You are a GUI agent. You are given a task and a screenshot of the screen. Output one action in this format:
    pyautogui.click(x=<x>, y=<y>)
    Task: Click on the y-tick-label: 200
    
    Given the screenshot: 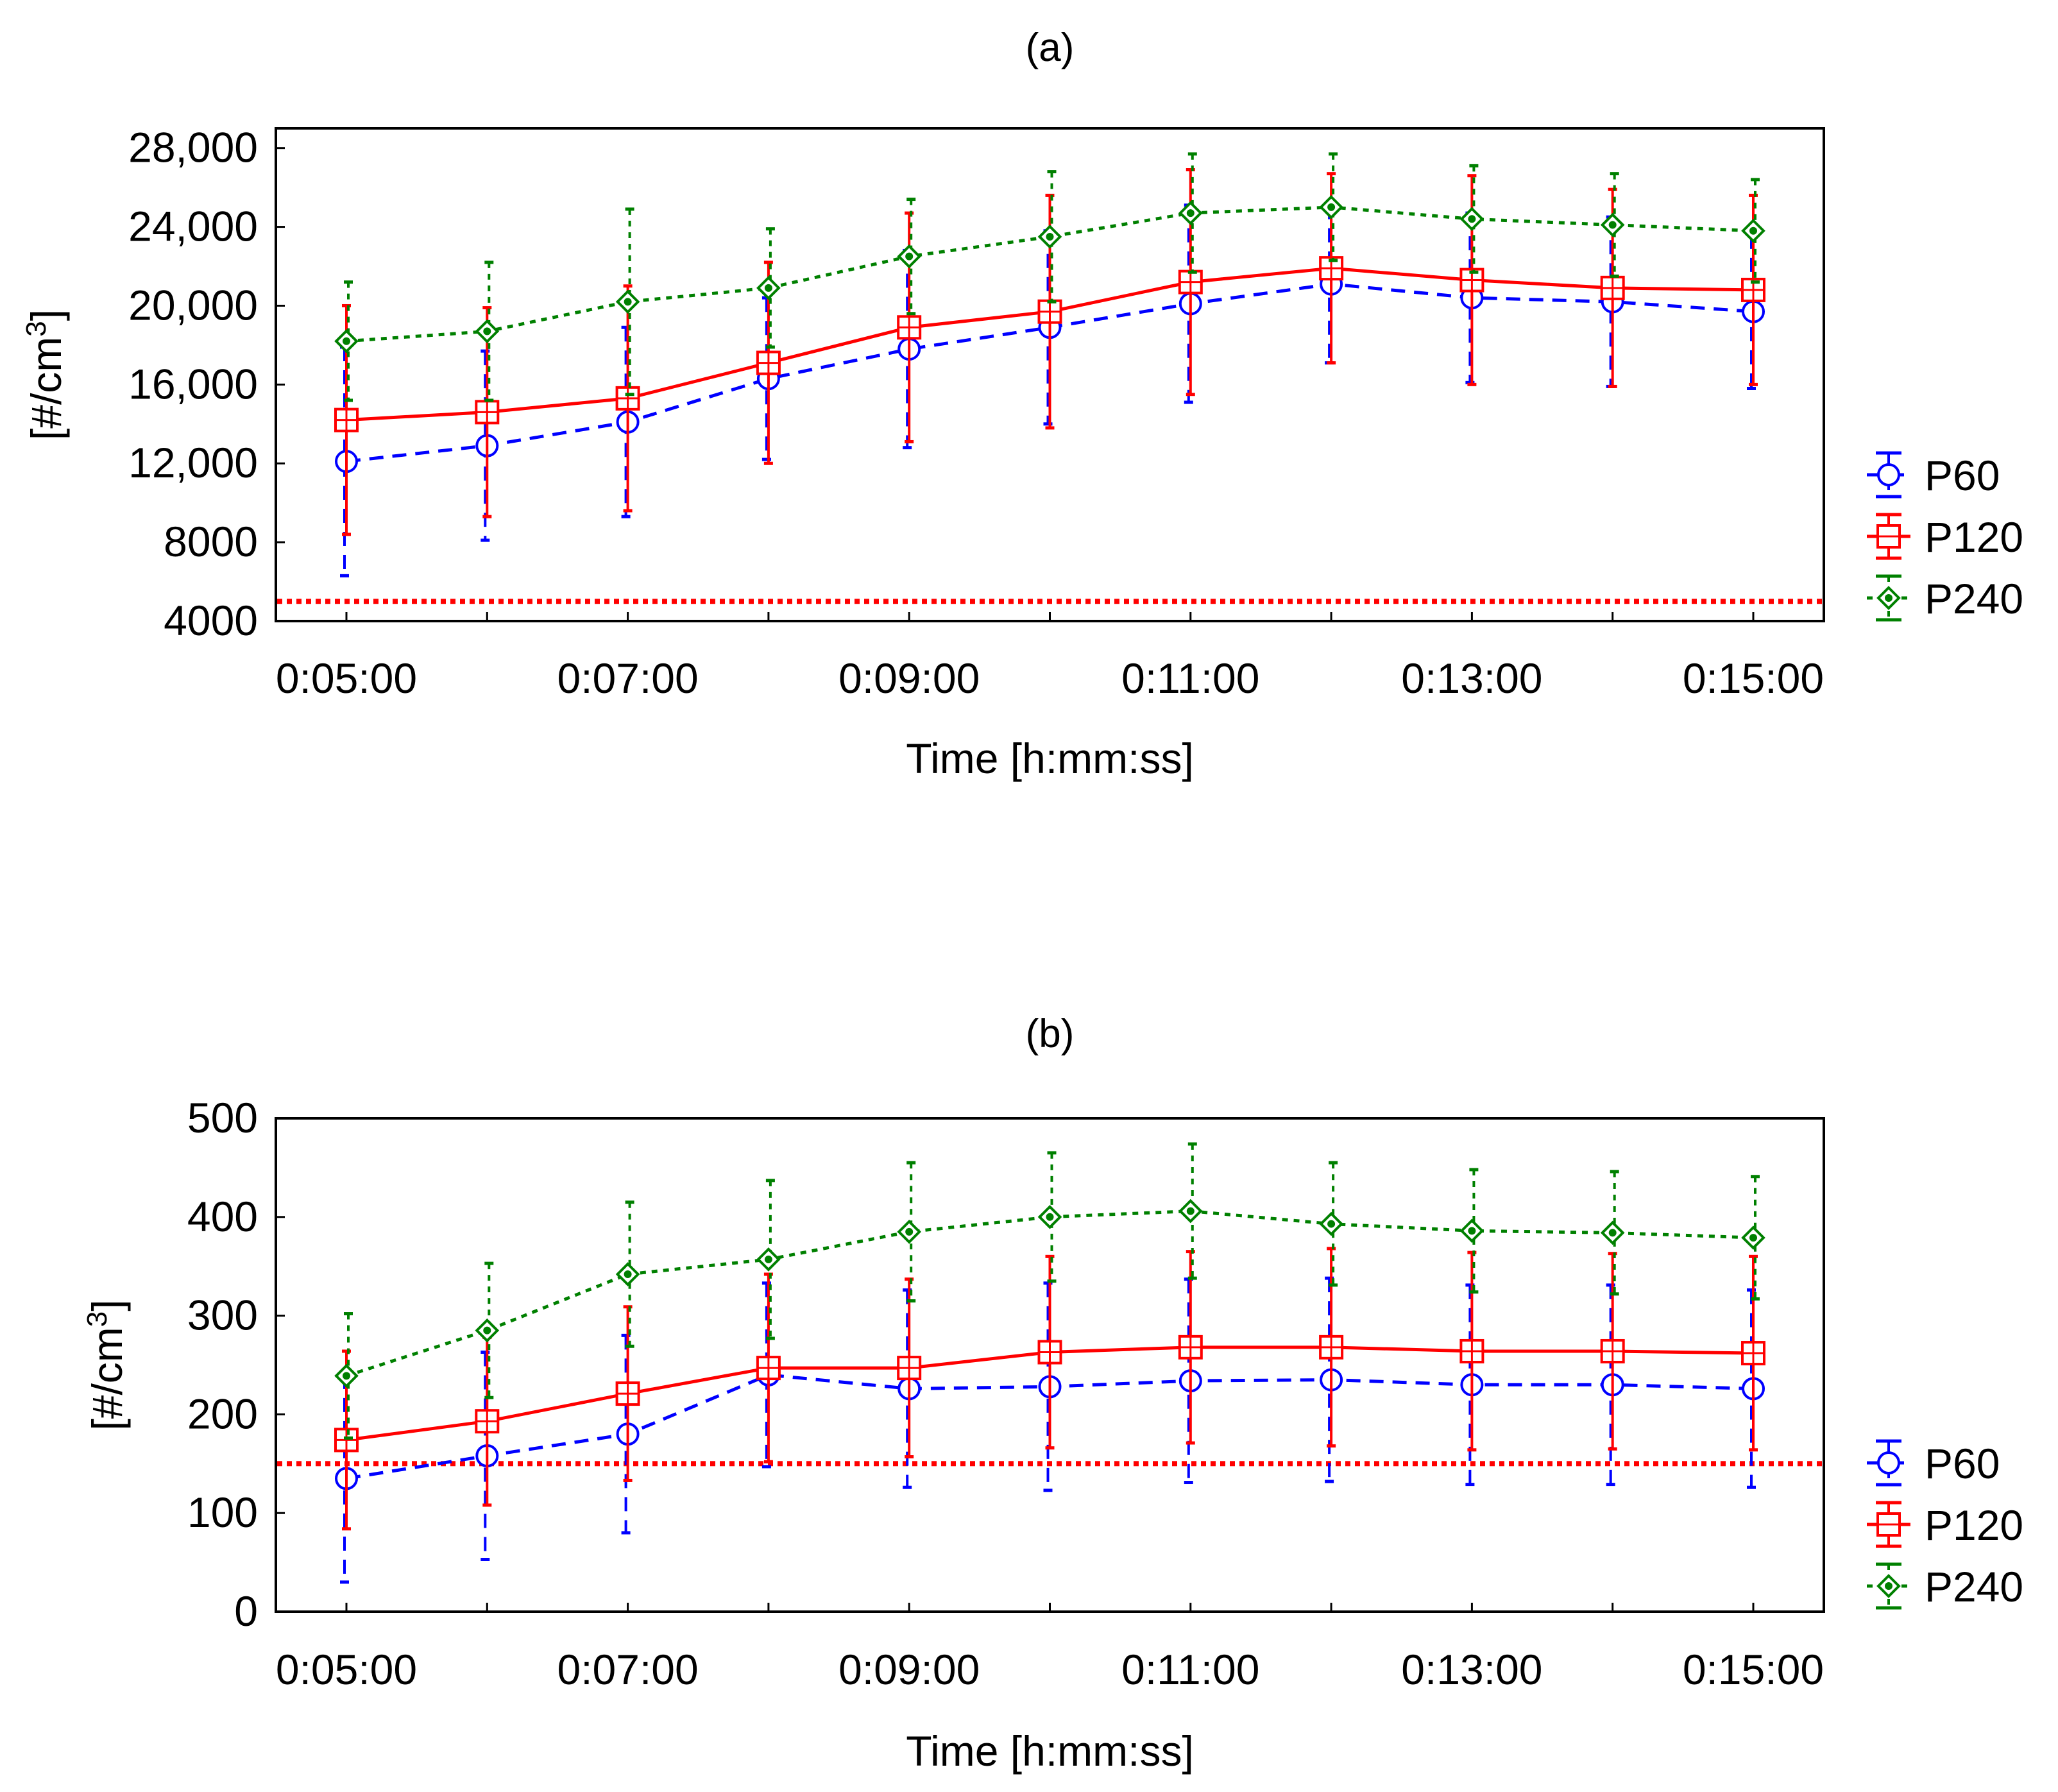 What is the action you would take?
    pyautogui.click(x=223, y=1413)
    